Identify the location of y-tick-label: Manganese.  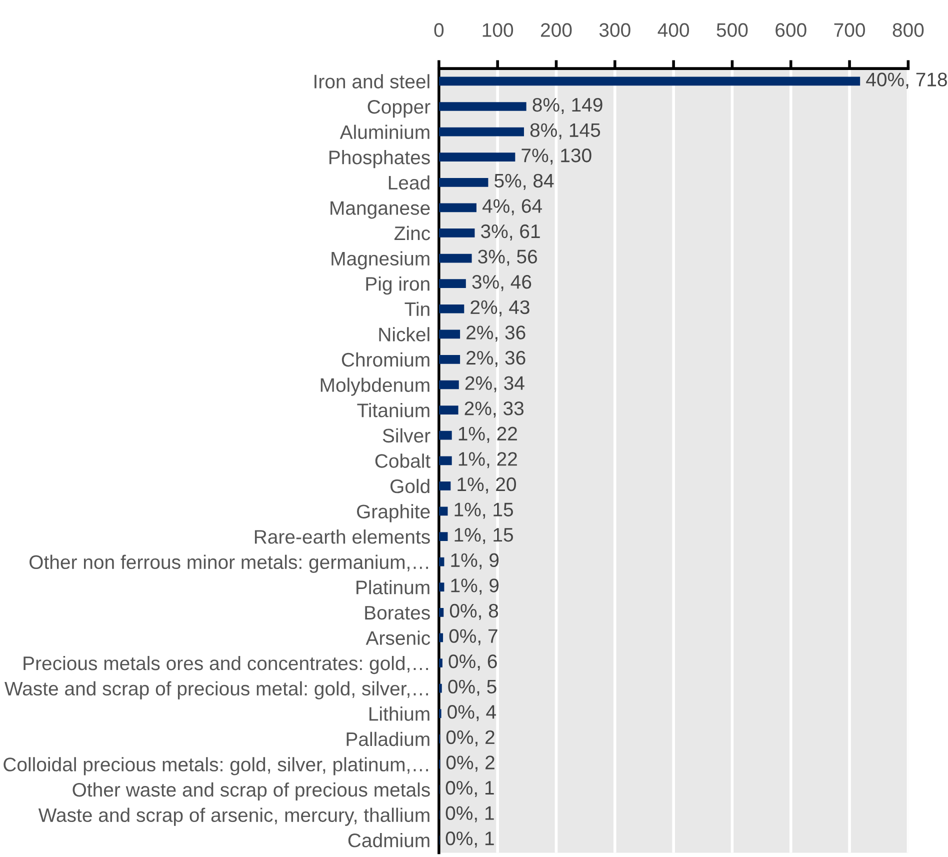
(380, 210).